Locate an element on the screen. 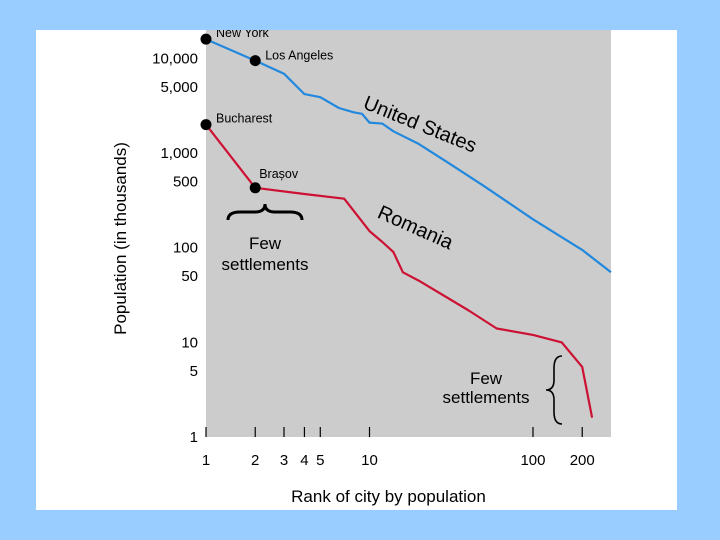 The image size is (720, 540). y-tick-label-5-000: 5,000 is located at coordinates (179, 87).